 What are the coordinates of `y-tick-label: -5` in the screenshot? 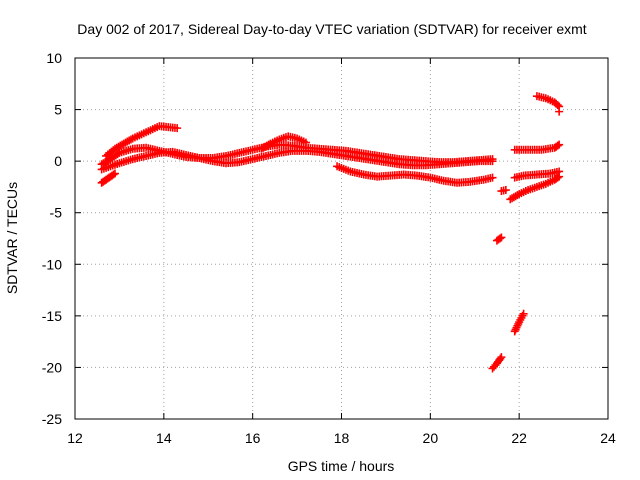 It's located at (56, 213).